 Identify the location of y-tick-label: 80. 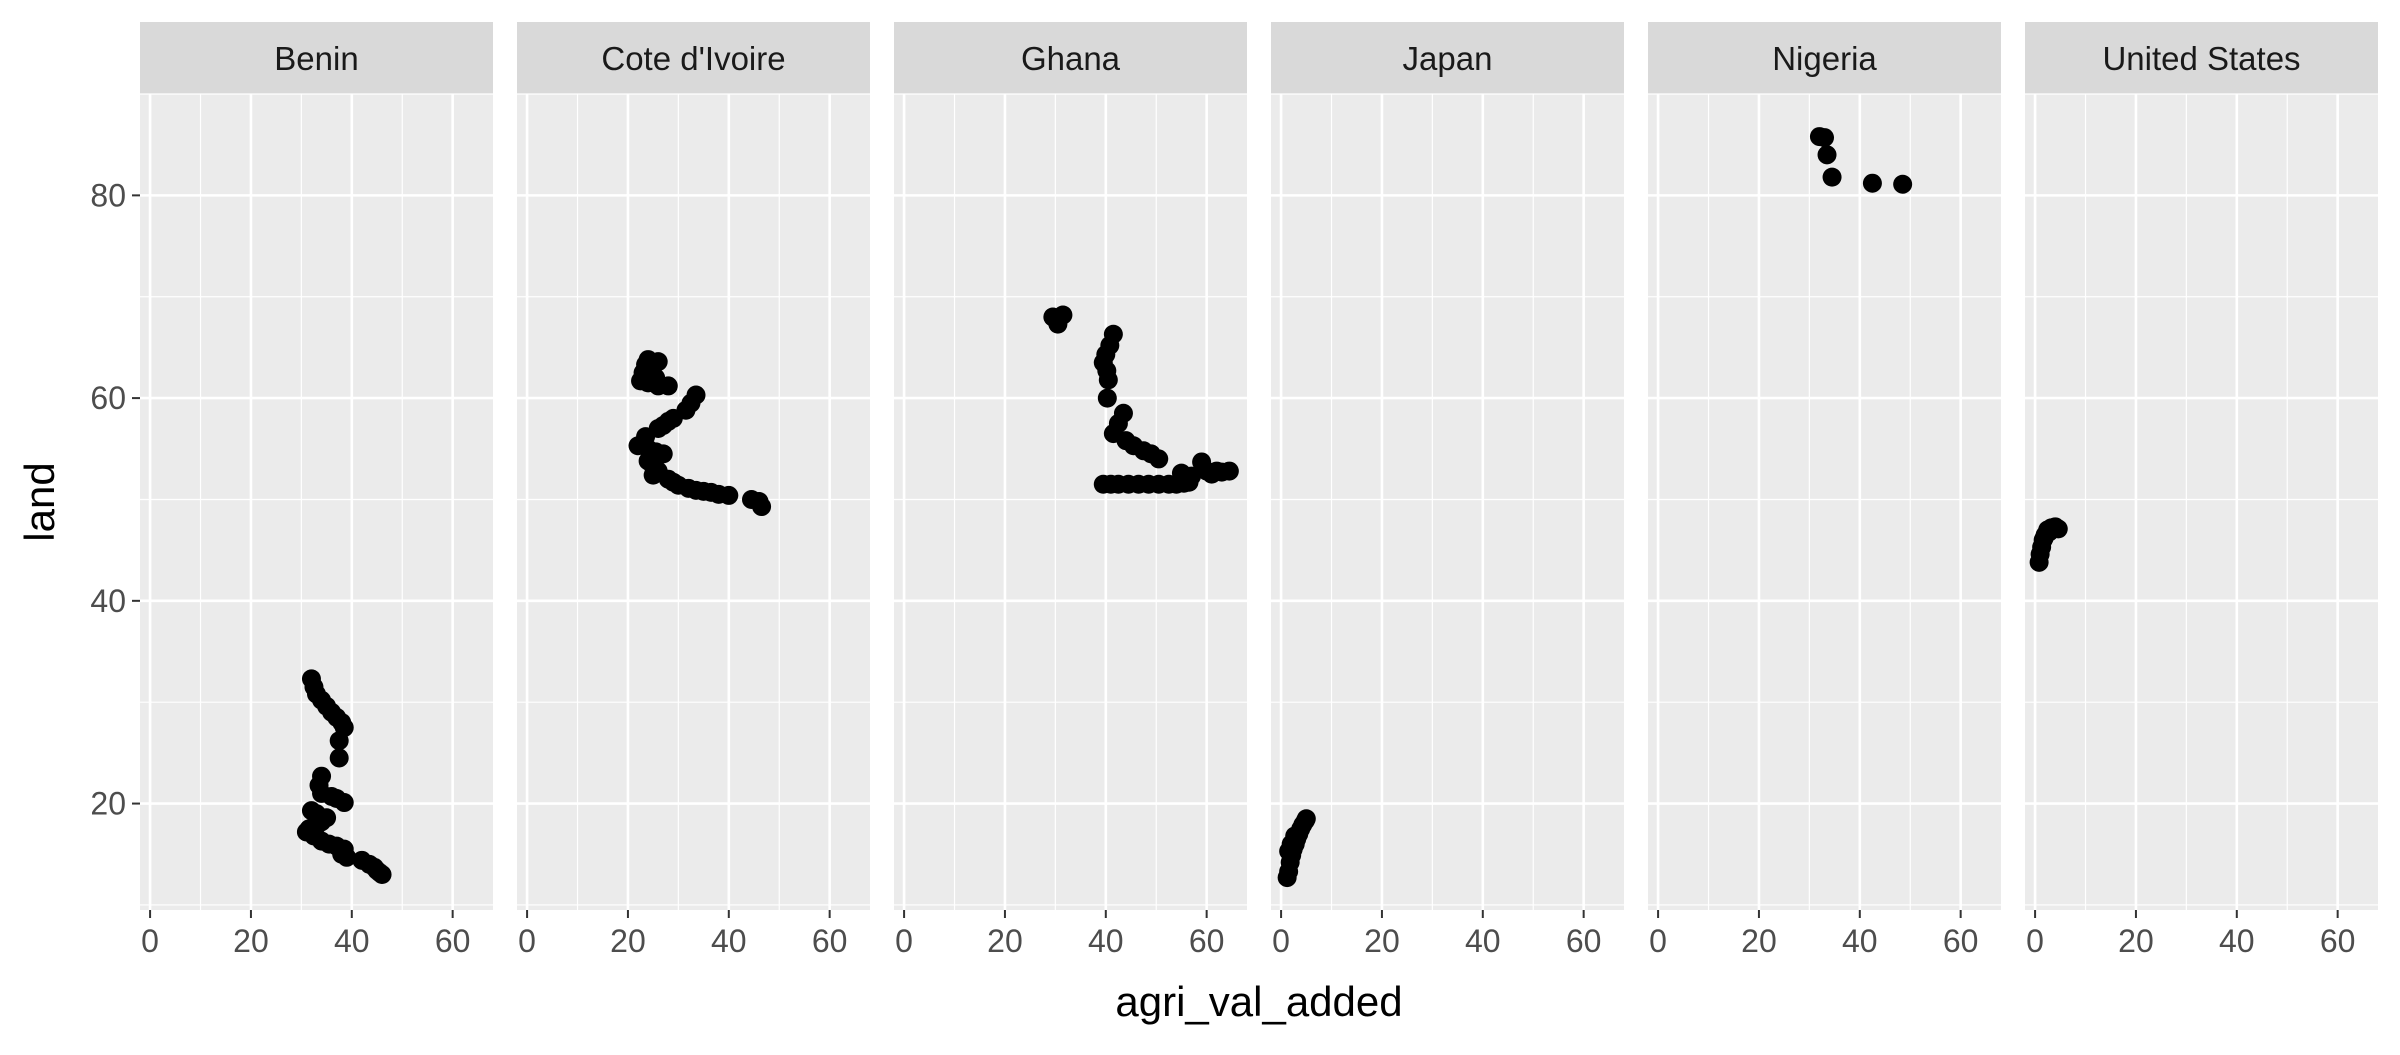
(108, 195).